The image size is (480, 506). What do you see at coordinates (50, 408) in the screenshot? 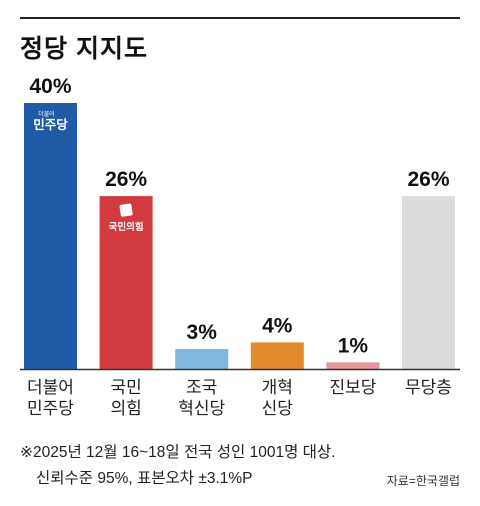
I see `category-label: 민주당` at bounding box center [50, 408].